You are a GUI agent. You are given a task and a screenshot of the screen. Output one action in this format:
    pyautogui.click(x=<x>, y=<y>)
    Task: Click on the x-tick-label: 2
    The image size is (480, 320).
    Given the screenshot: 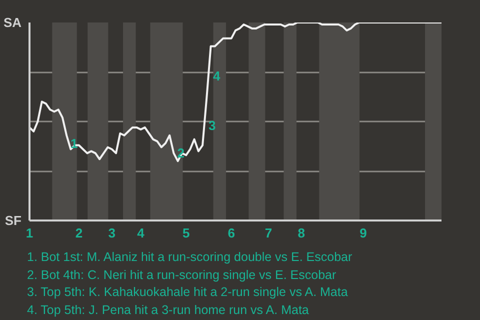 What is the action you would take?
    pyautogui.click(x=79, y=233)
    